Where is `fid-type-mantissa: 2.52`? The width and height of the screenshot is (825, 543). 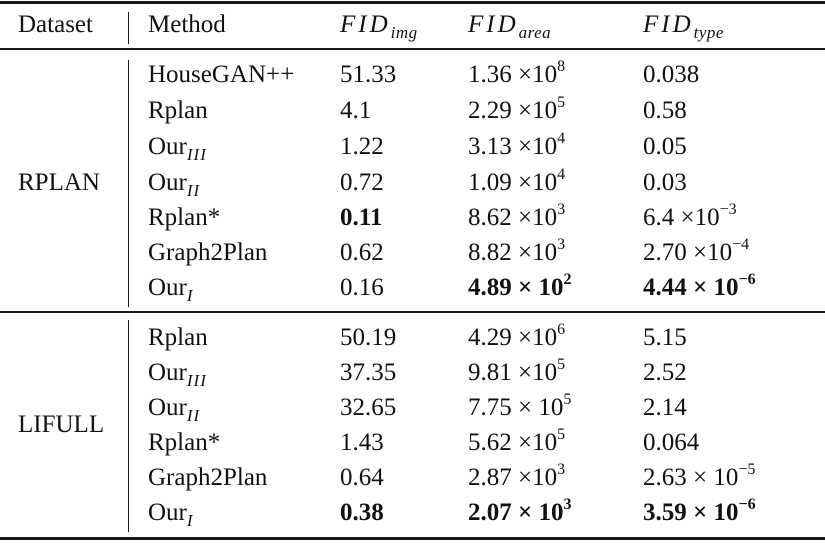
fid-type-mantissa: 2.52 is located at coordinates (665, 372).